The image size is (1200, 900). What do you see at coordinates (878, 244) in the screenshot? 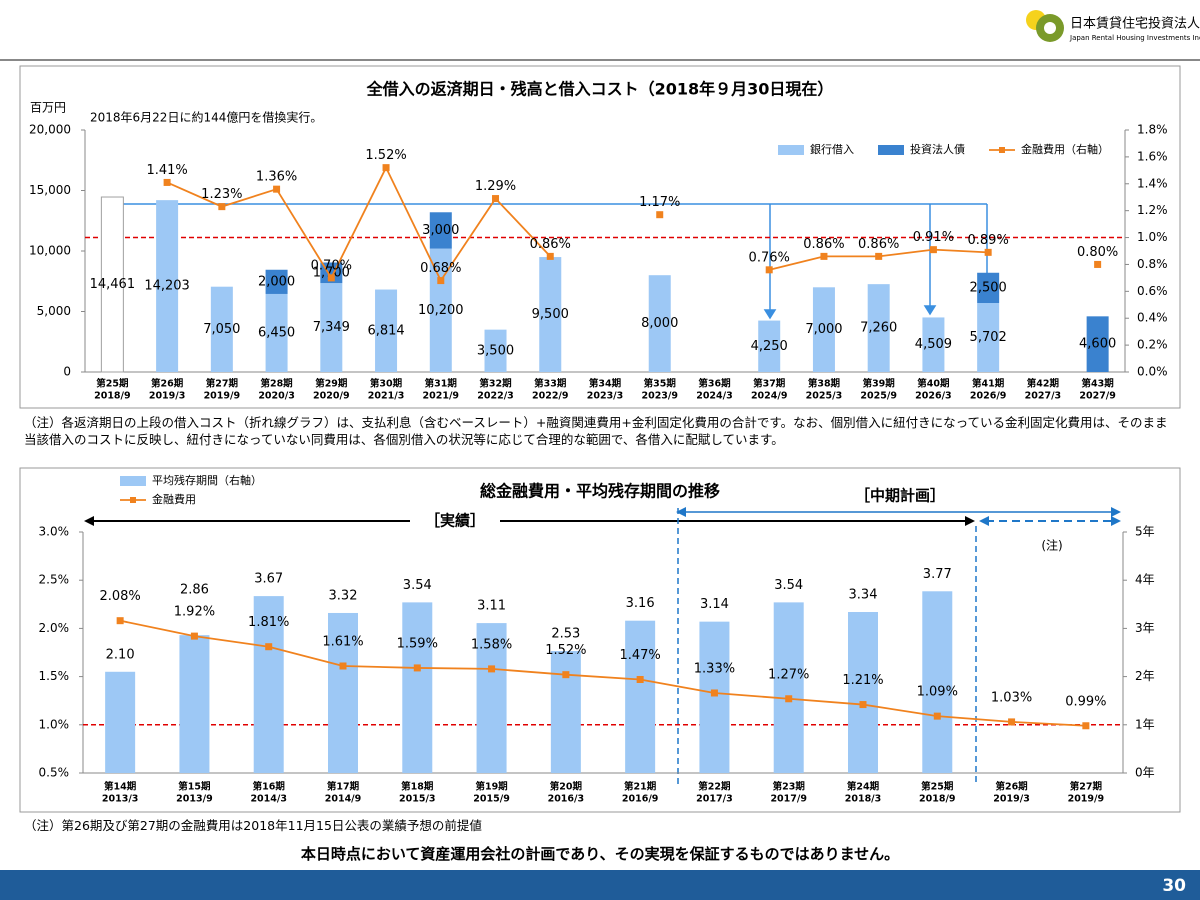
I see `line-label: 0.86%` at bounding box center [878, 244].